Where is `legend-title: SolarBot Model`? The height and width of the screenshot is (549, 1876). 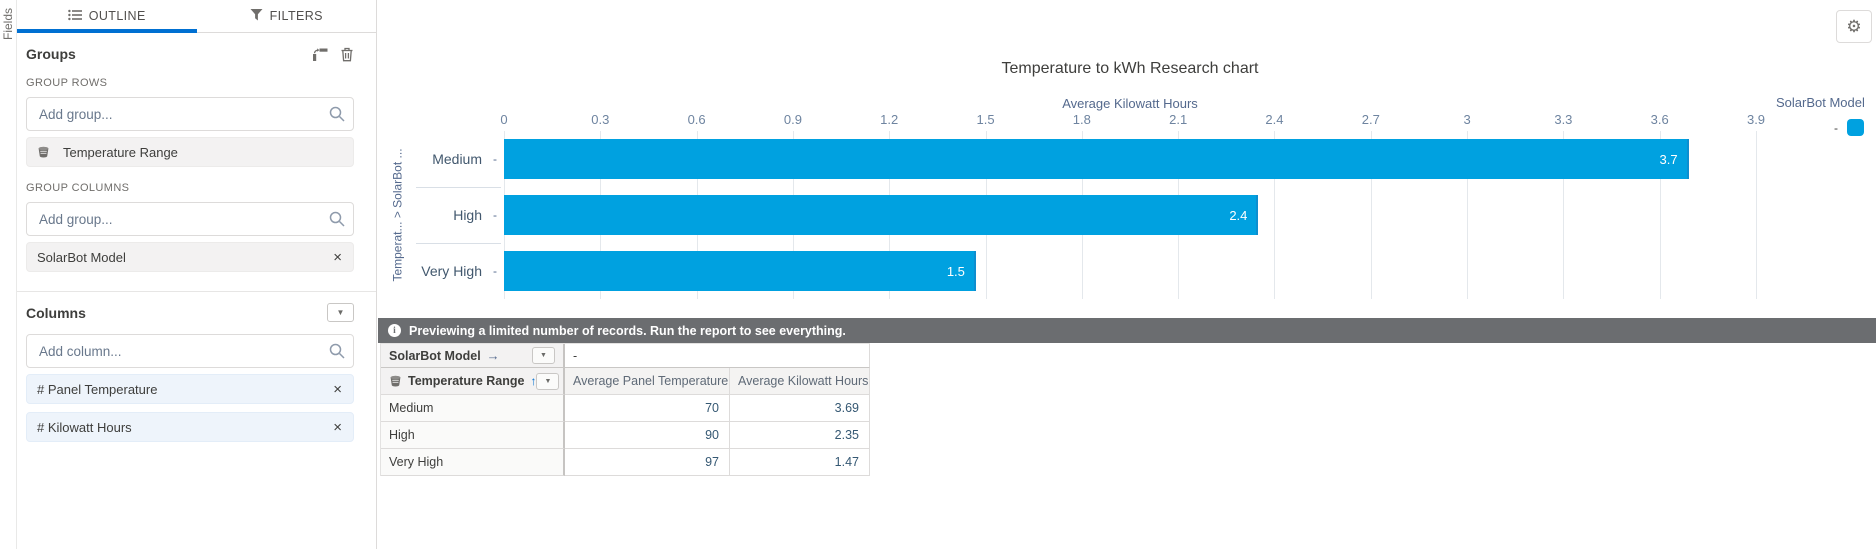 legend-title: SolarBot Model is located at coordinates (1820, 102).